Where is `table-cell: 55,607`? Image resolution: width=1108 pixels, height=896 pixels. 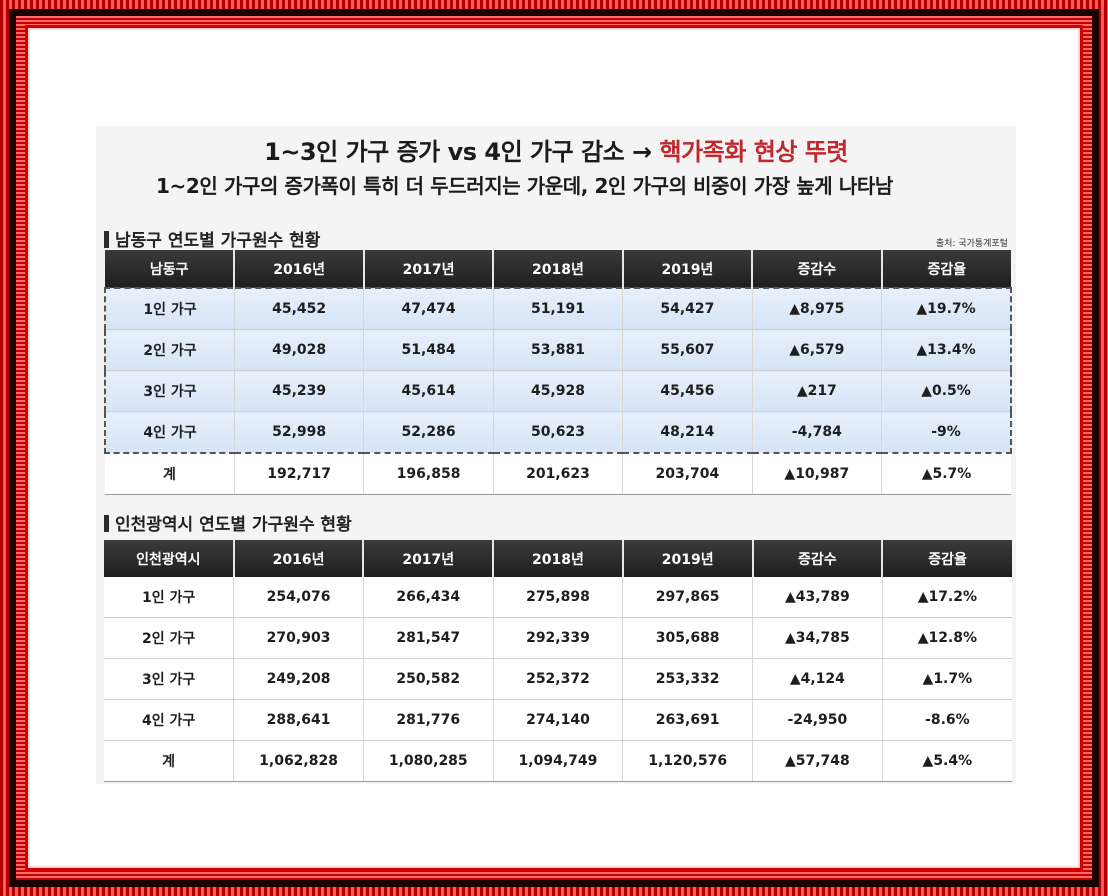 table-cell: 55,607 is located at coordinates (687, 350).